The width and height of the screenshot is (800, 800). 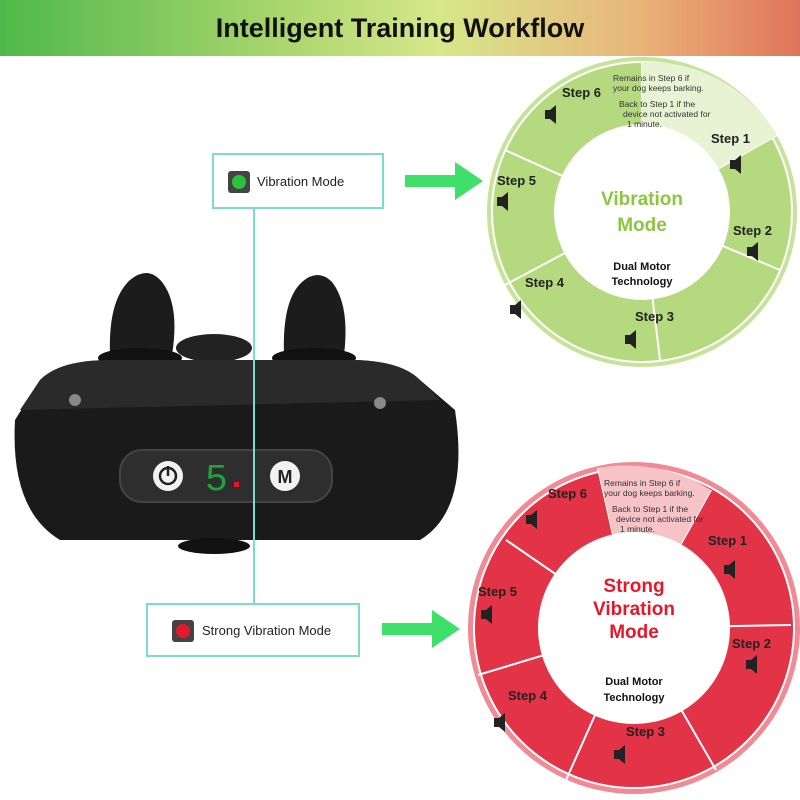 I want to click on power-button, so click(x=168, y=476).